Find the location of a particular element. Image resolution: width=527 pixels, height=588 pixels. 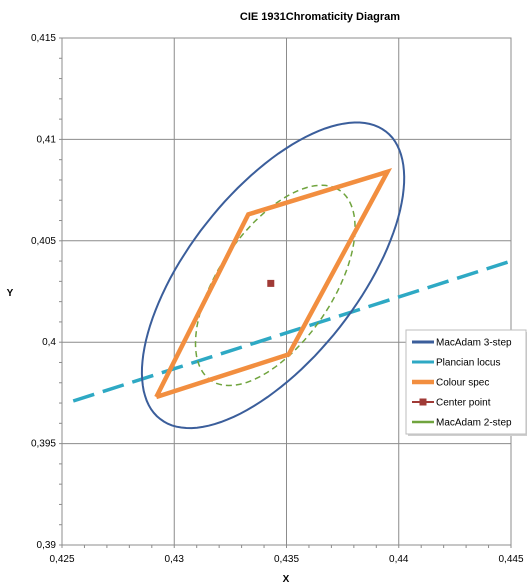

x-axis: 0,425 0,43 0,435 0,44 0,445 is located at coordinates (286, 559).